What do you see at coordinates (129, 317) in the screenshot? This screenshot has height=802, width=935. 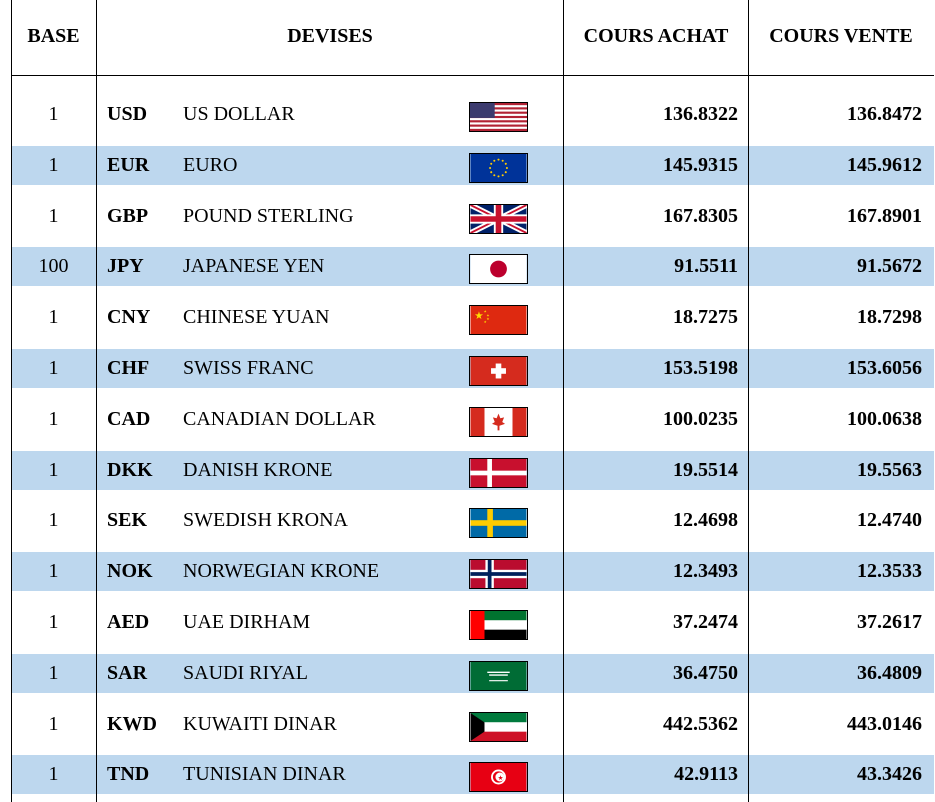 I see `currency-code: CNY` at bounding box center [129, 317].